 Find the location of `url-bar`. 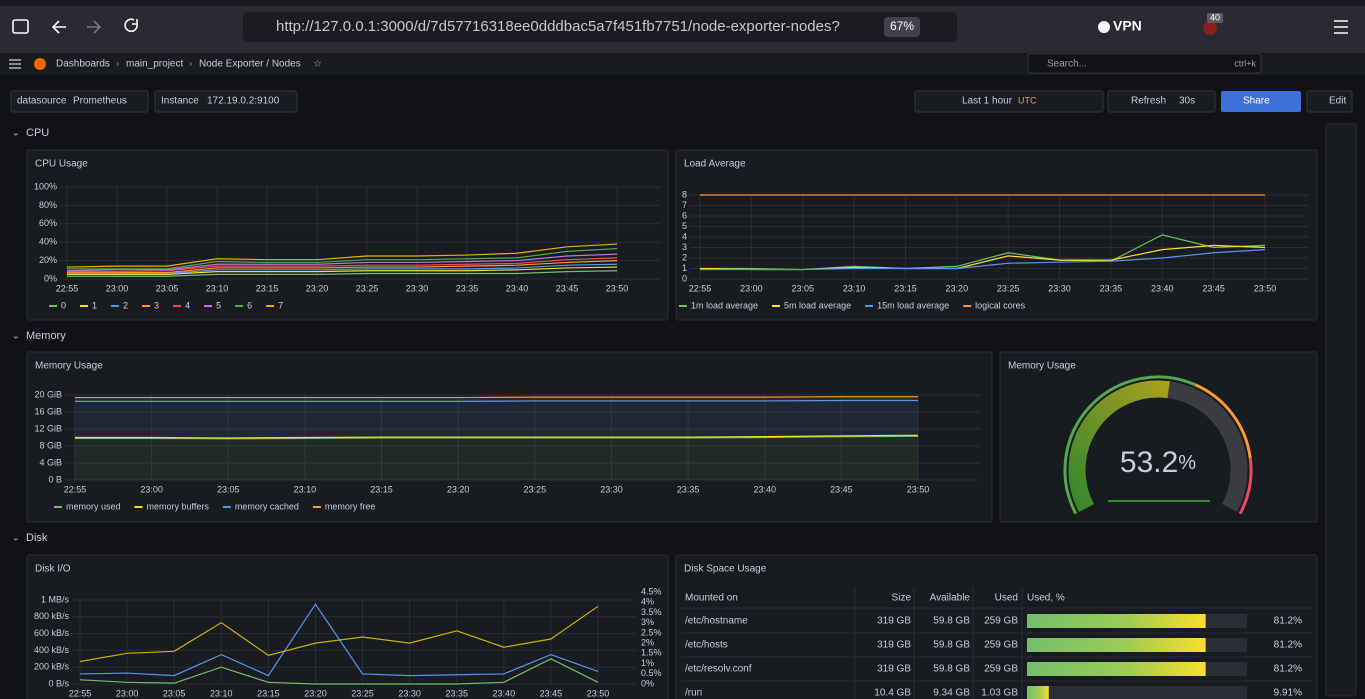

url-bar is located at coordinates (600, 27).